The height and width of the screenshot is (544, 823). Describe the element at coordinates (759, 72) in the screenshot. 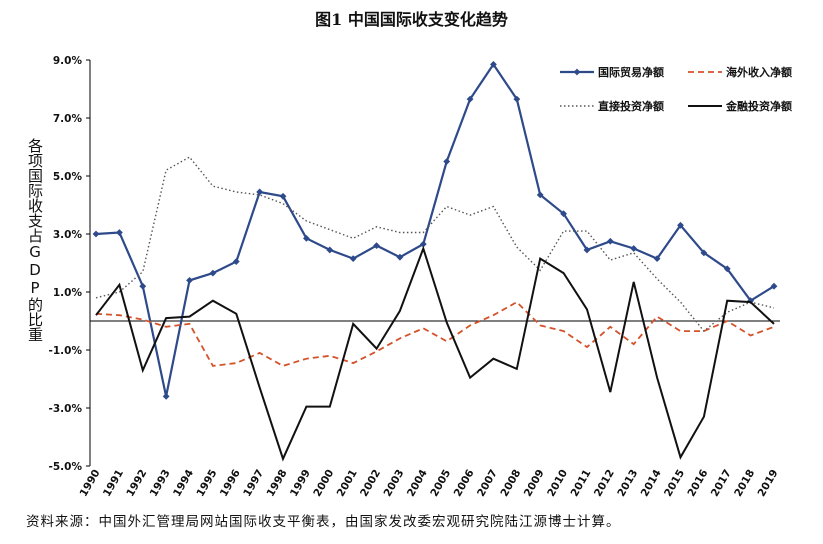

I see `legend-label-2: 海外收入净额` at that location.